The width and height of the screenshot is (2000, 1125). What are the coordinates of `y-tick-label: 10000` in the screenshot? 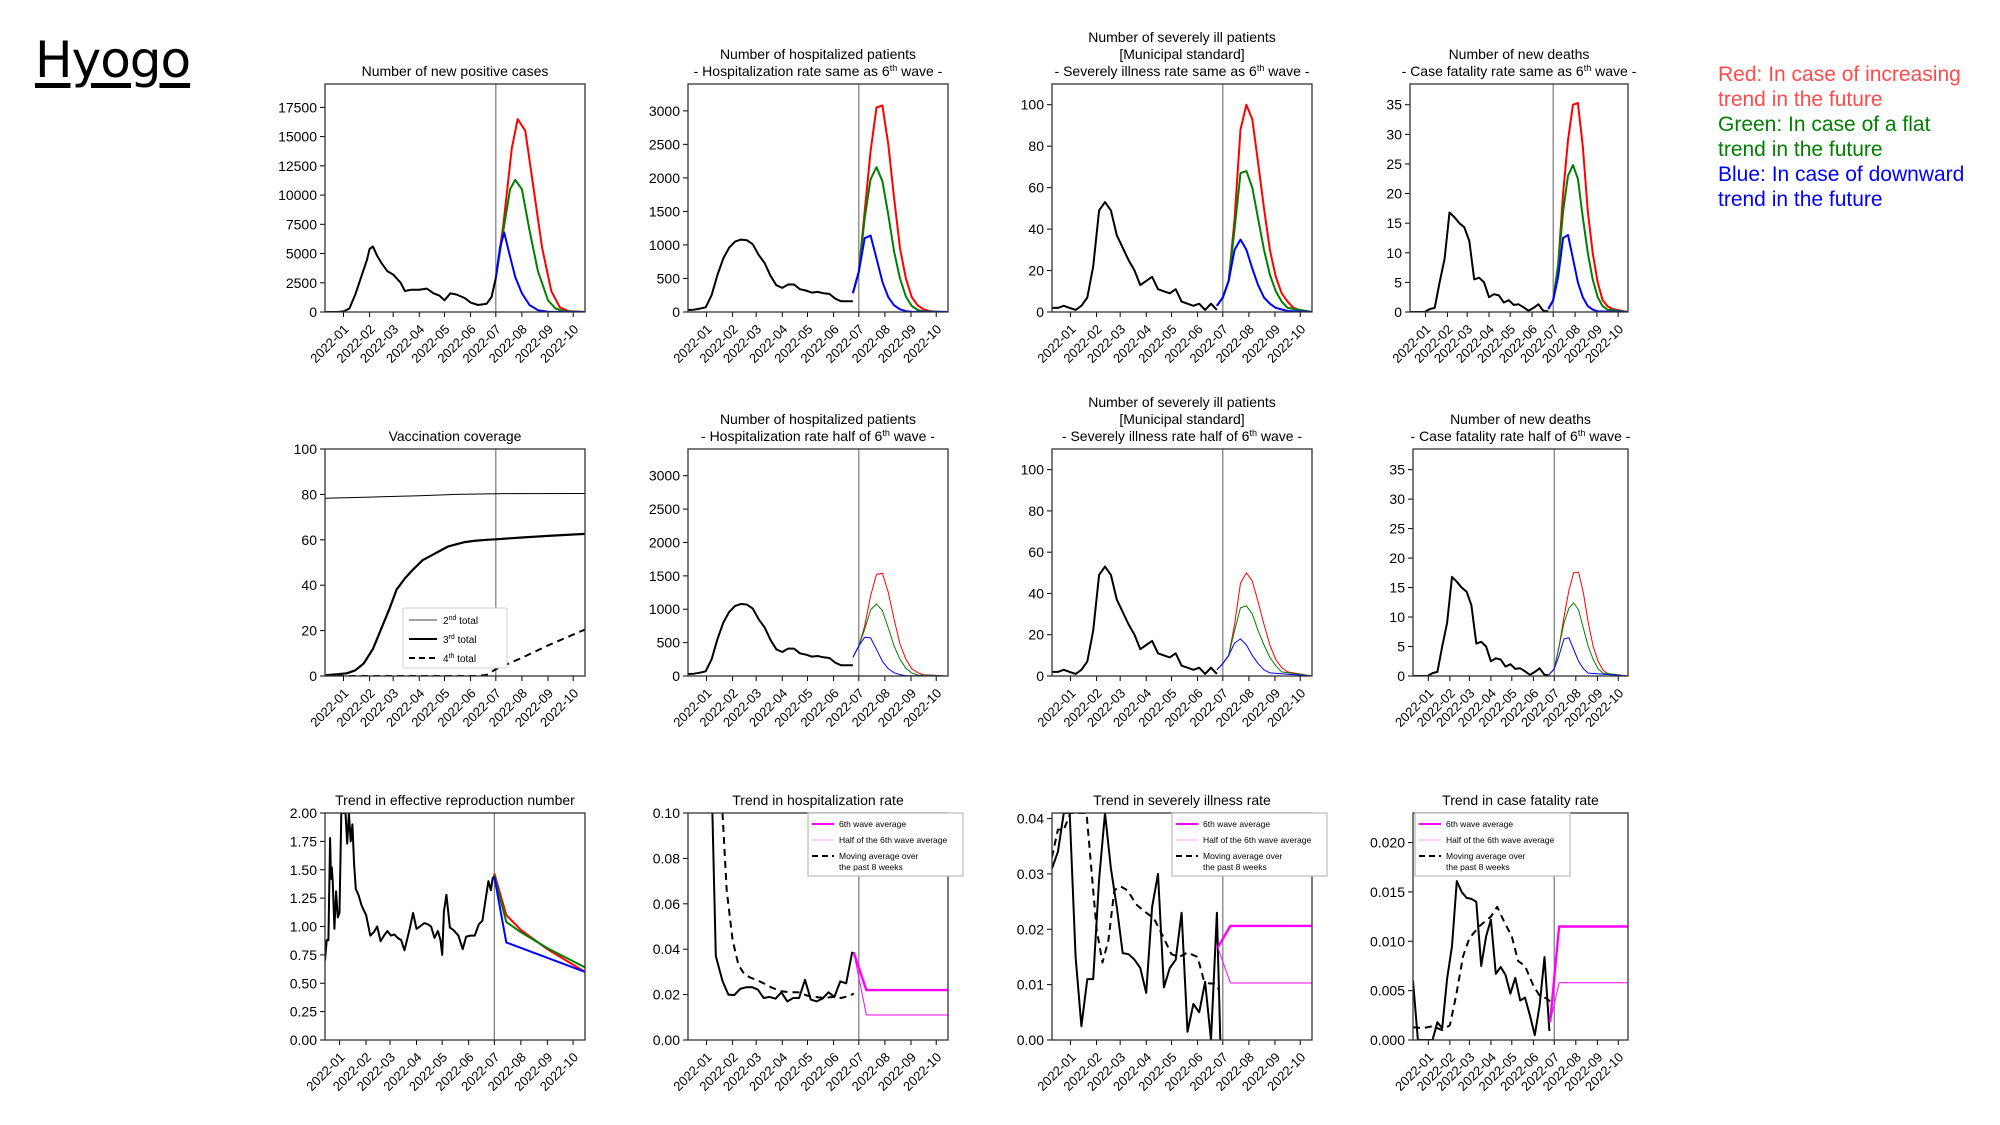 It's located at (297, 195).